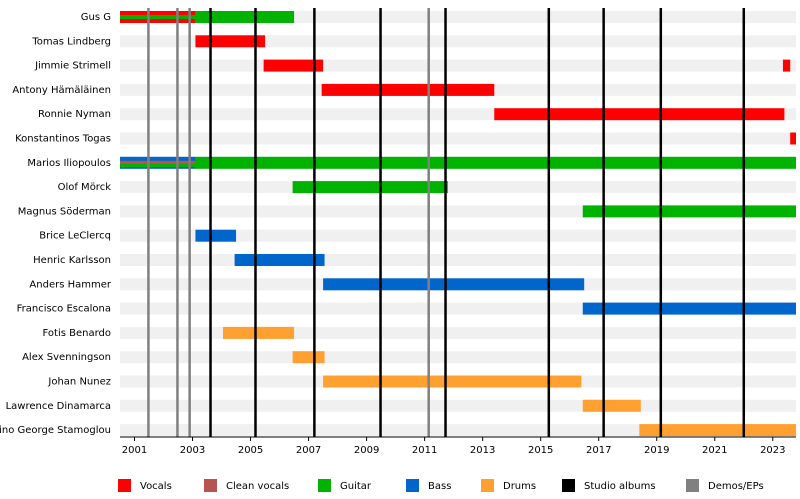 The width and height of the screenshot is (800, 499). Describe the element at coordinates (71, 41) in the screenshot. I see `member-label: Tomas Lindberg` at that location.